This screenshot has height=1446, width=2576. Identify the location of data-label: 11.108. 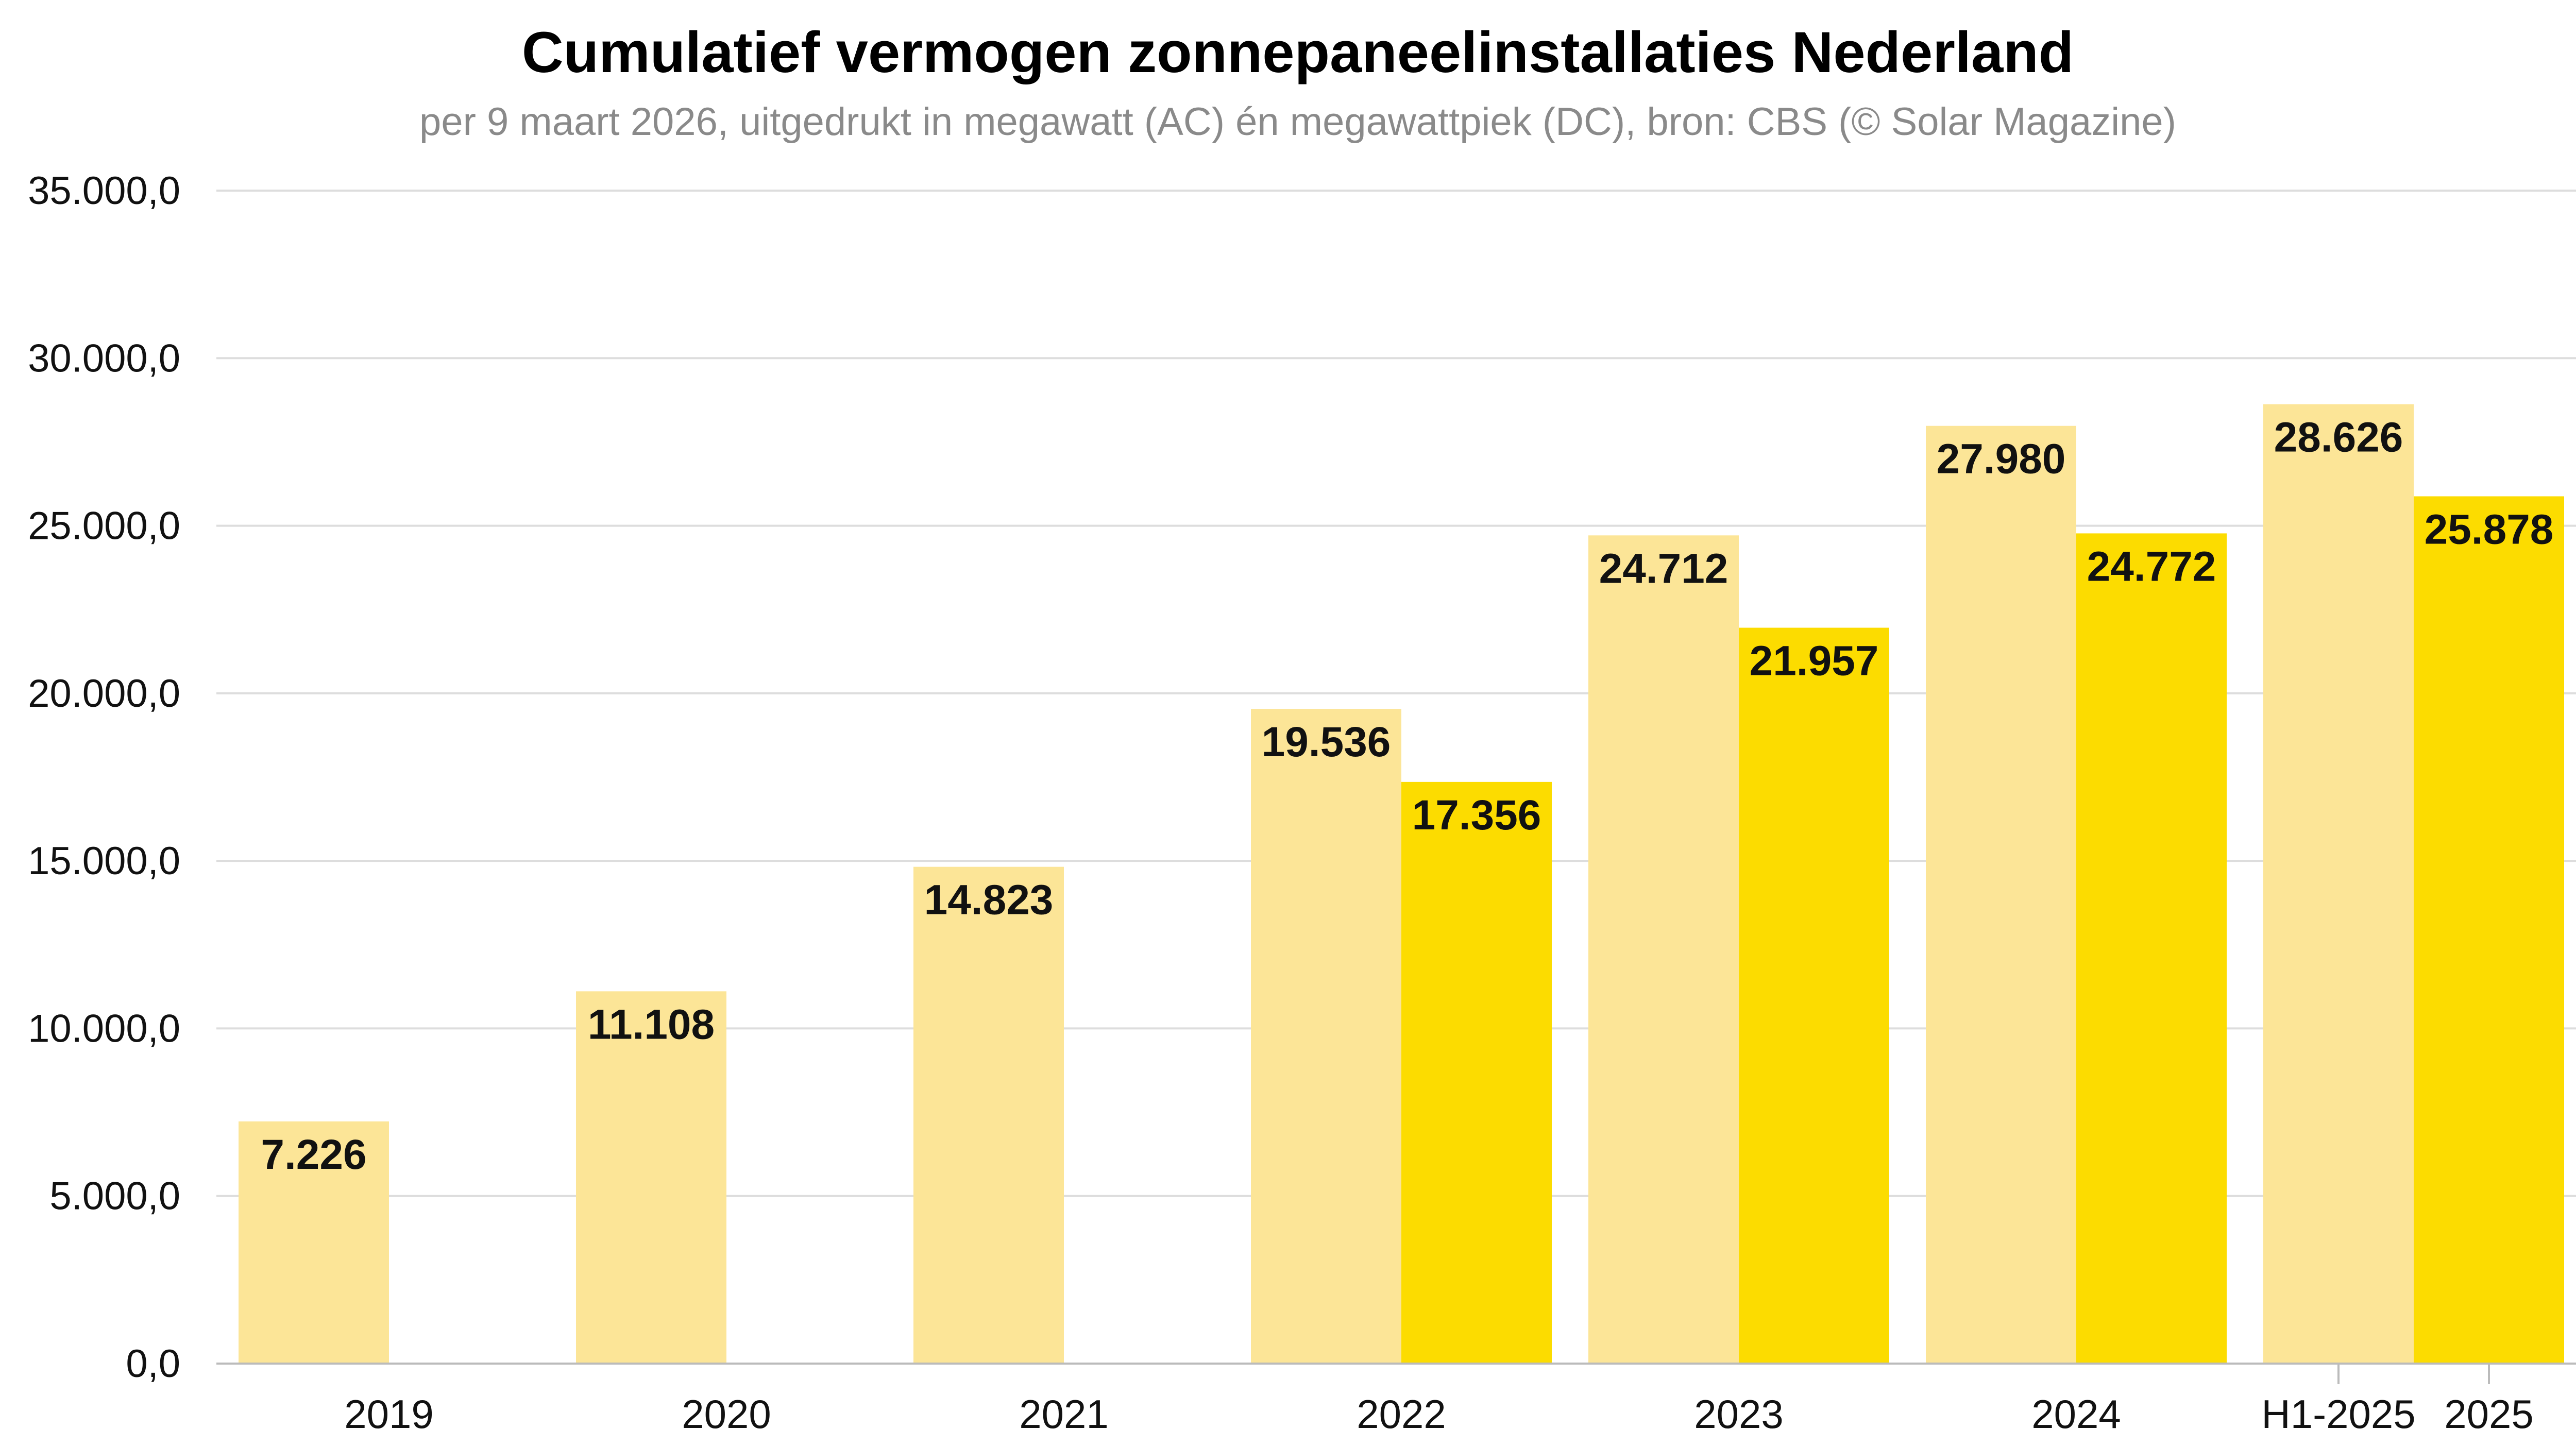
(652, 1024).